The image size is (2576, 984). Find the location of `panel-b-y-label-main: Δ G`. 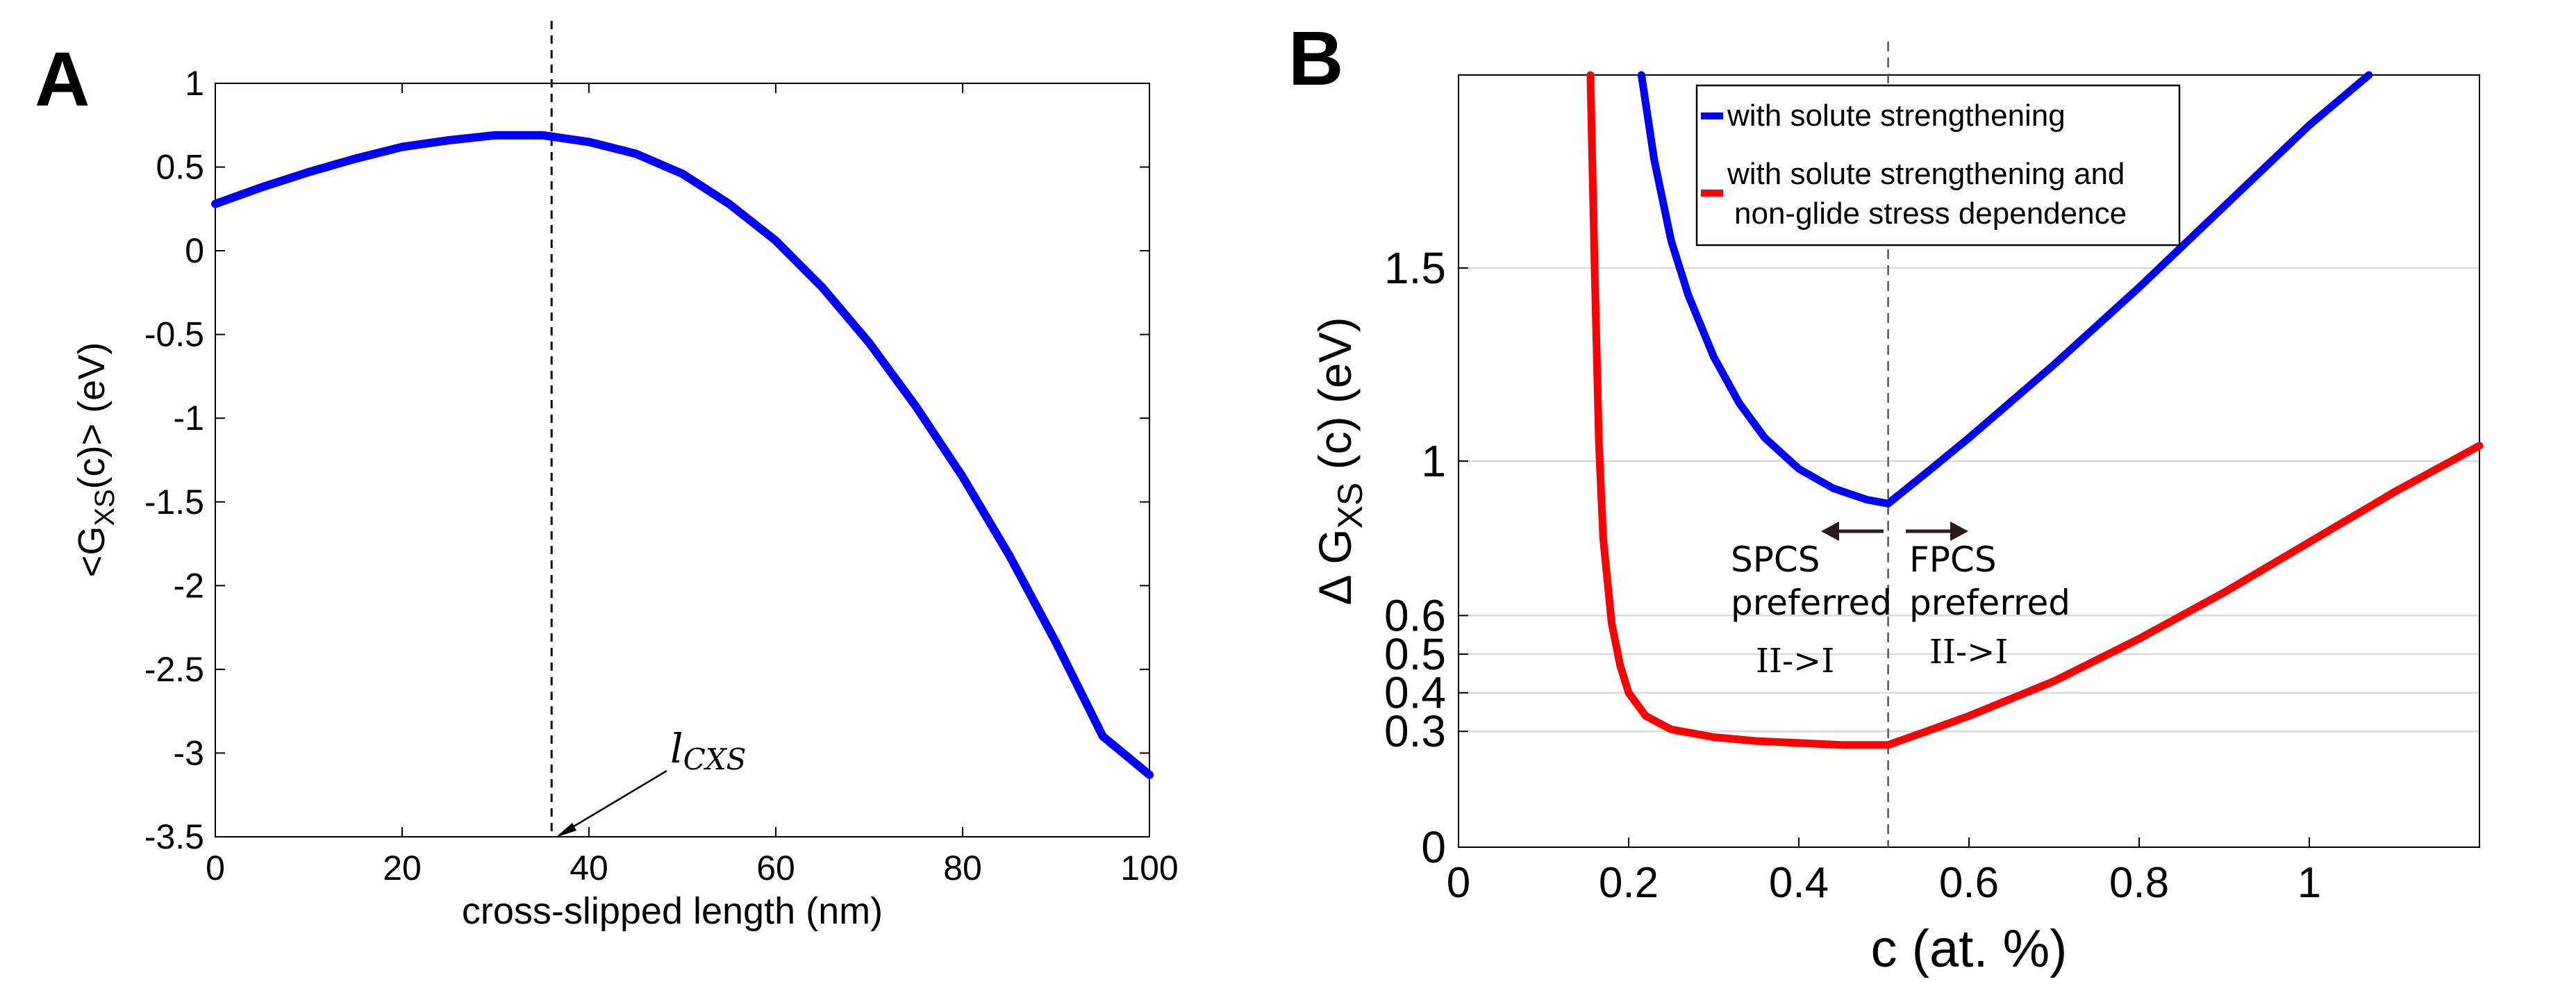

panel-b-y-label-main: Δ G is located at coordinates (1335, 566).